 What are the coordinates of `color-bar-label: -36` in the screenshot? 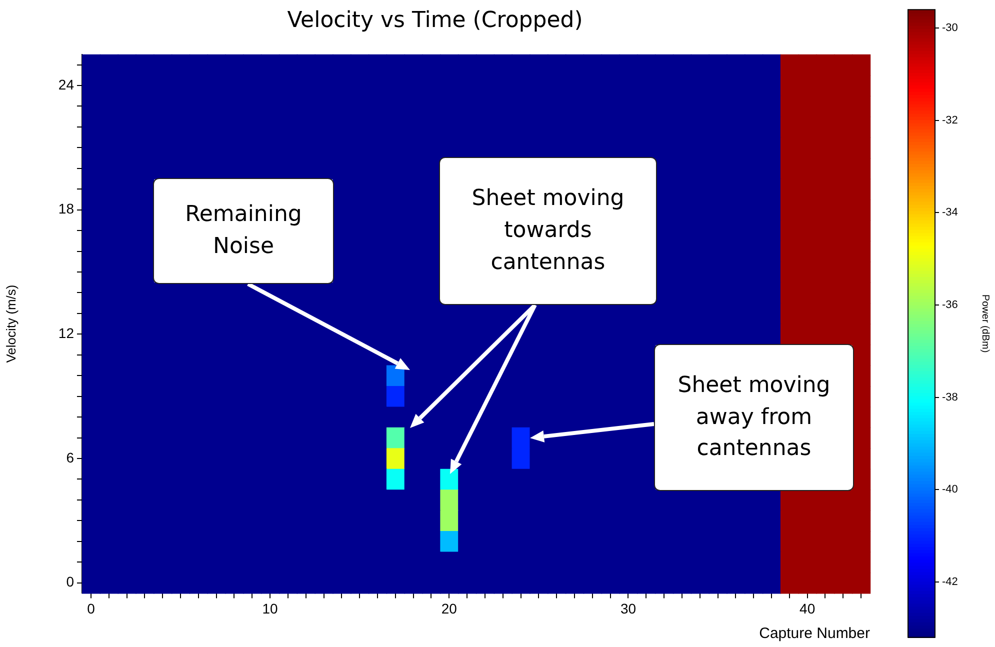 It's located at (950, 305).